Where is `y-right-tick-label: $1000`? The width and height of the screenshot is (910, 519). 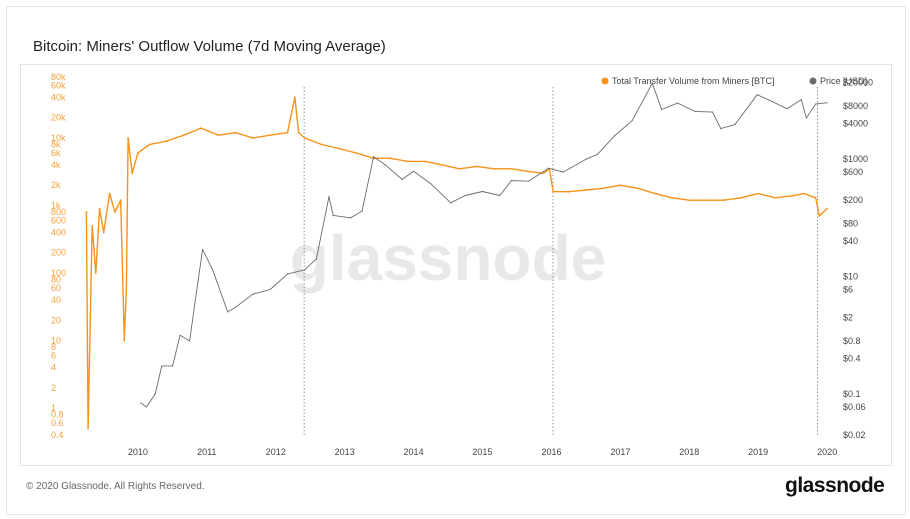 y-right-tick-label: $1000 is located at coordinates (855, 159).